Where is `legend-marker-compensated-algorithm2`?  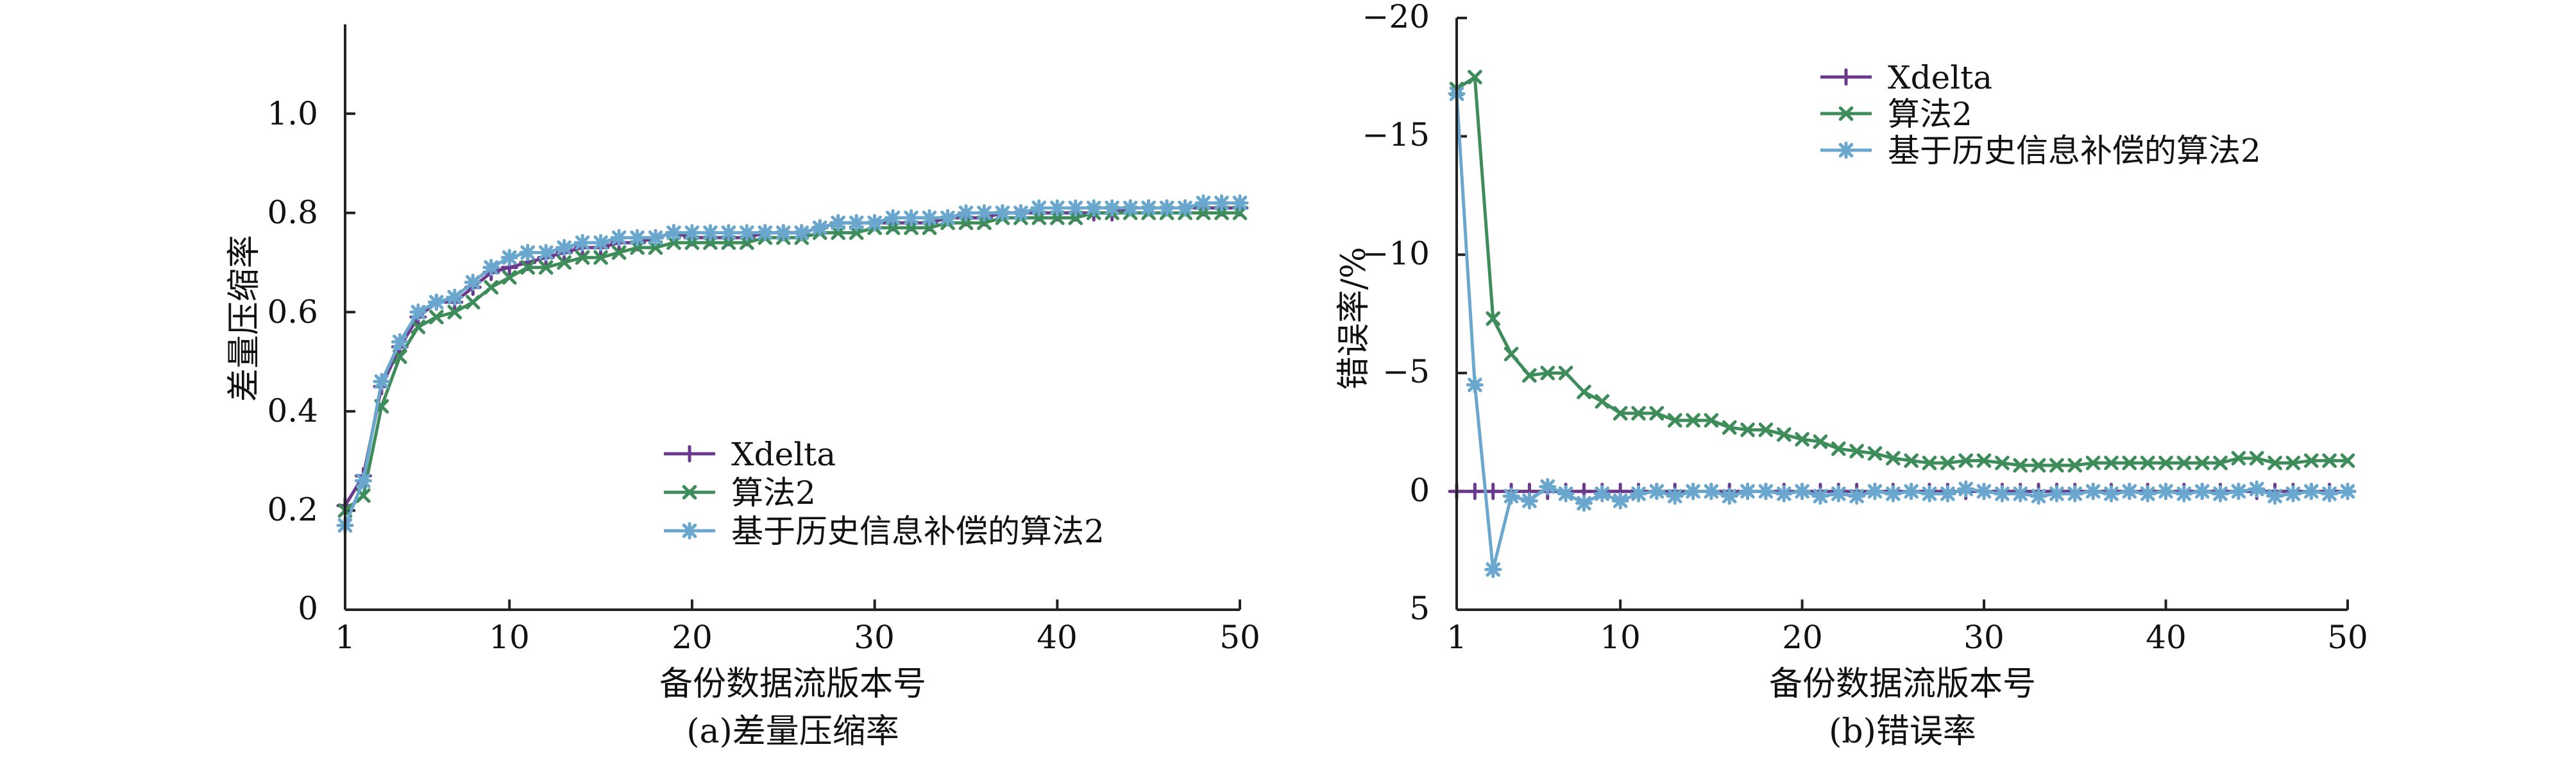
legend-marker-compensated-algorithm2 is located at coordinates (689, 531).